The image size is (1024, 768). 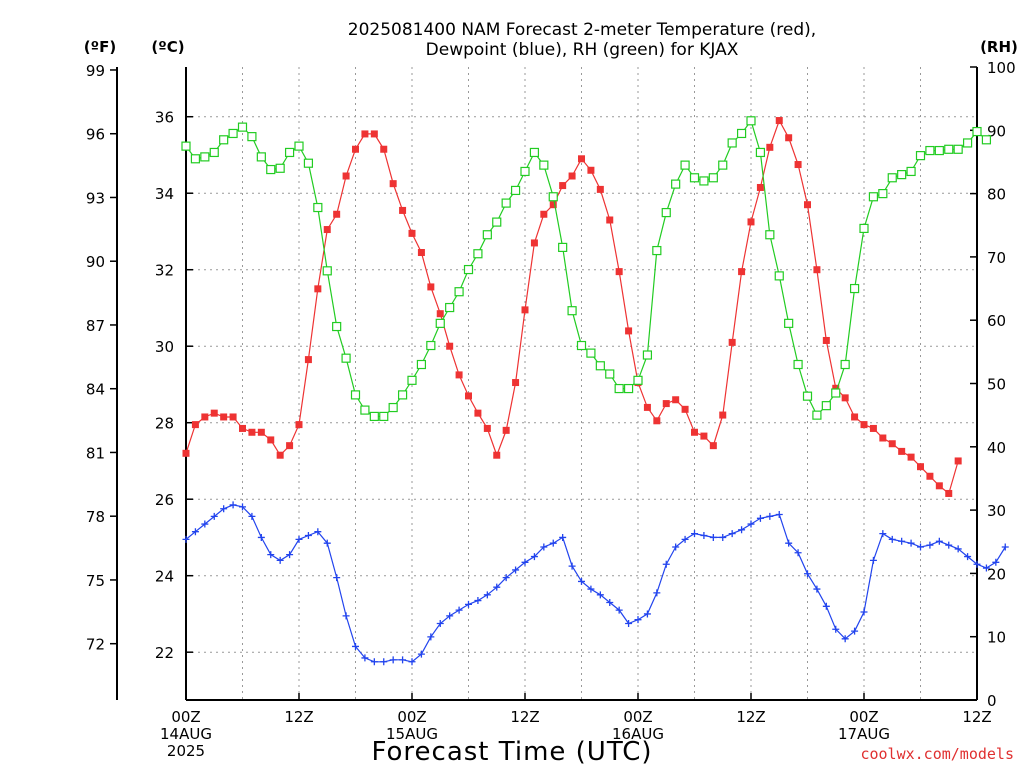 What do you see at coordinates (95, 135) in the screenshot?
I see `fahrenheit-tick-label: 96` at bounding box center [95, 135].